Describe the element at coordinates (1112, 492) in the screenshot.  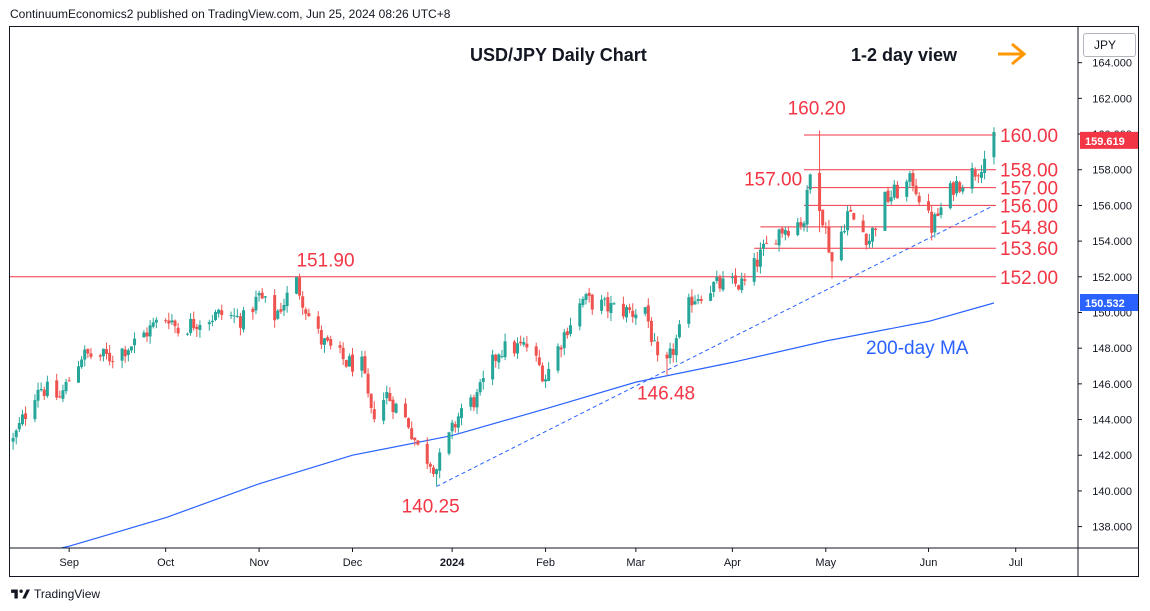
I see `y-tick-label: 140.000` at that location.